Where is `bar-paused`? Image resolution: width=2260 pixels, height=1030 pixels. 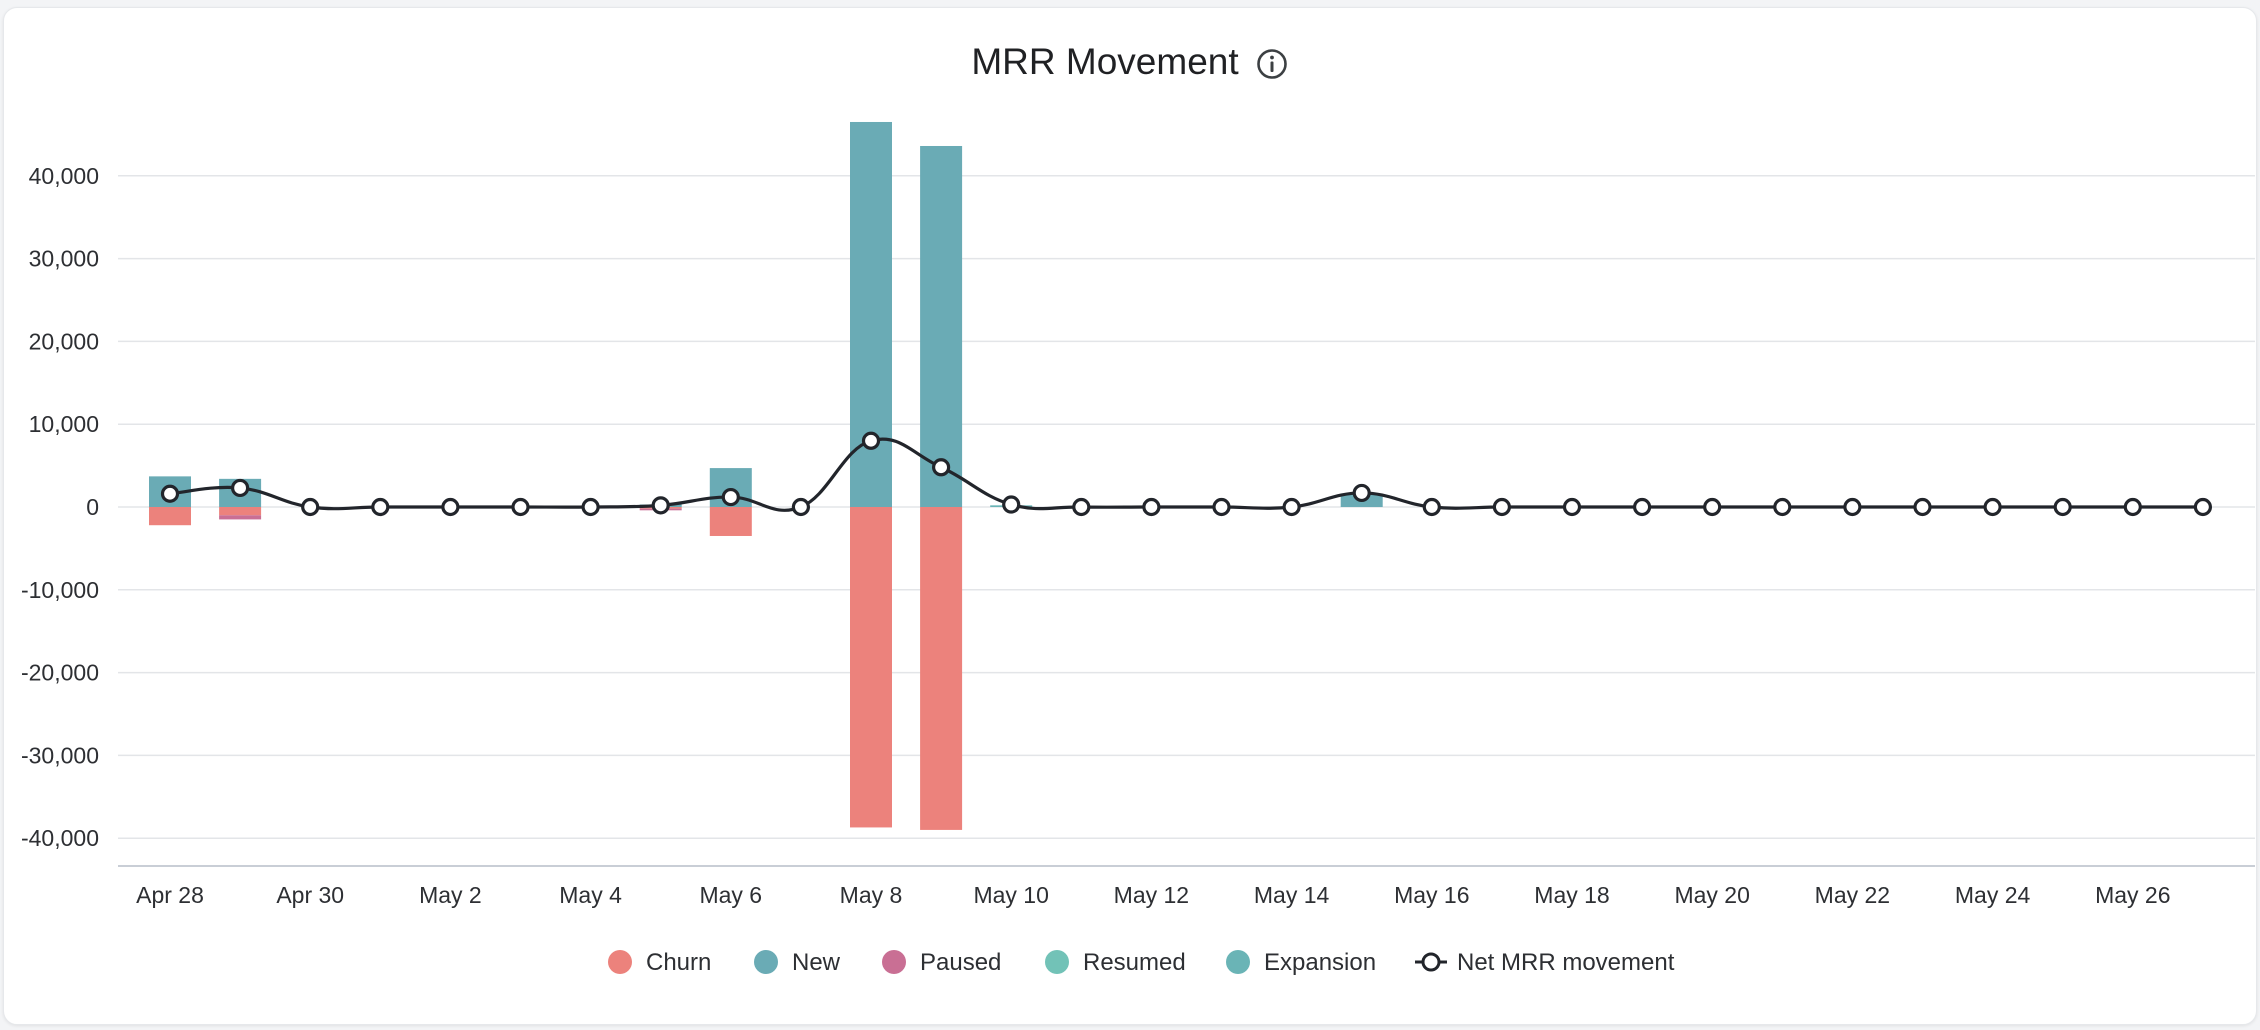
bar-paused is located at coordinates (240, 517).